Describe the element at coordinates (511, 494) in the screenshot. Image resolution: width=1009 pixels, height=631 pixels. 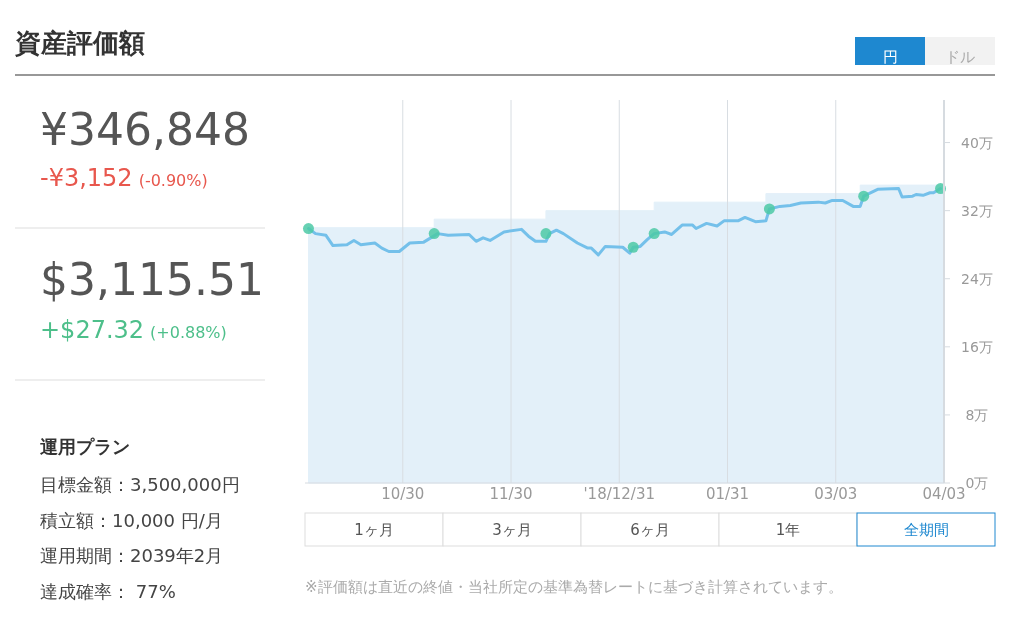
I see `x-tick-label: 11/30` at that location.